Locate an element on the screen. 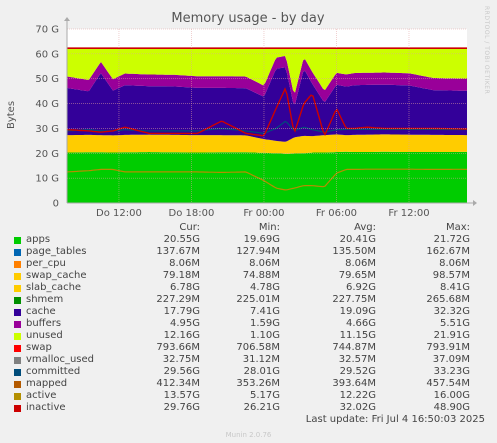 The height and width of the screenshot is (443, 497). y-tick-label: 30 G is located at coordinates (47, 129).